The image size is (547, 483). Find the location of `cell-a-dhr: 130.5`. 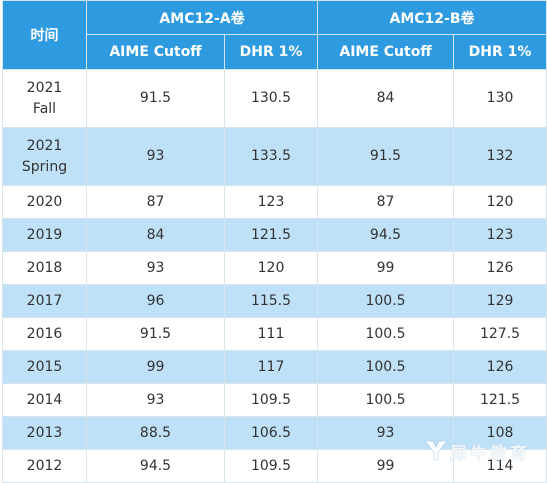

cell-a-dhr: 130.5 is located at coordinates (271, 98).